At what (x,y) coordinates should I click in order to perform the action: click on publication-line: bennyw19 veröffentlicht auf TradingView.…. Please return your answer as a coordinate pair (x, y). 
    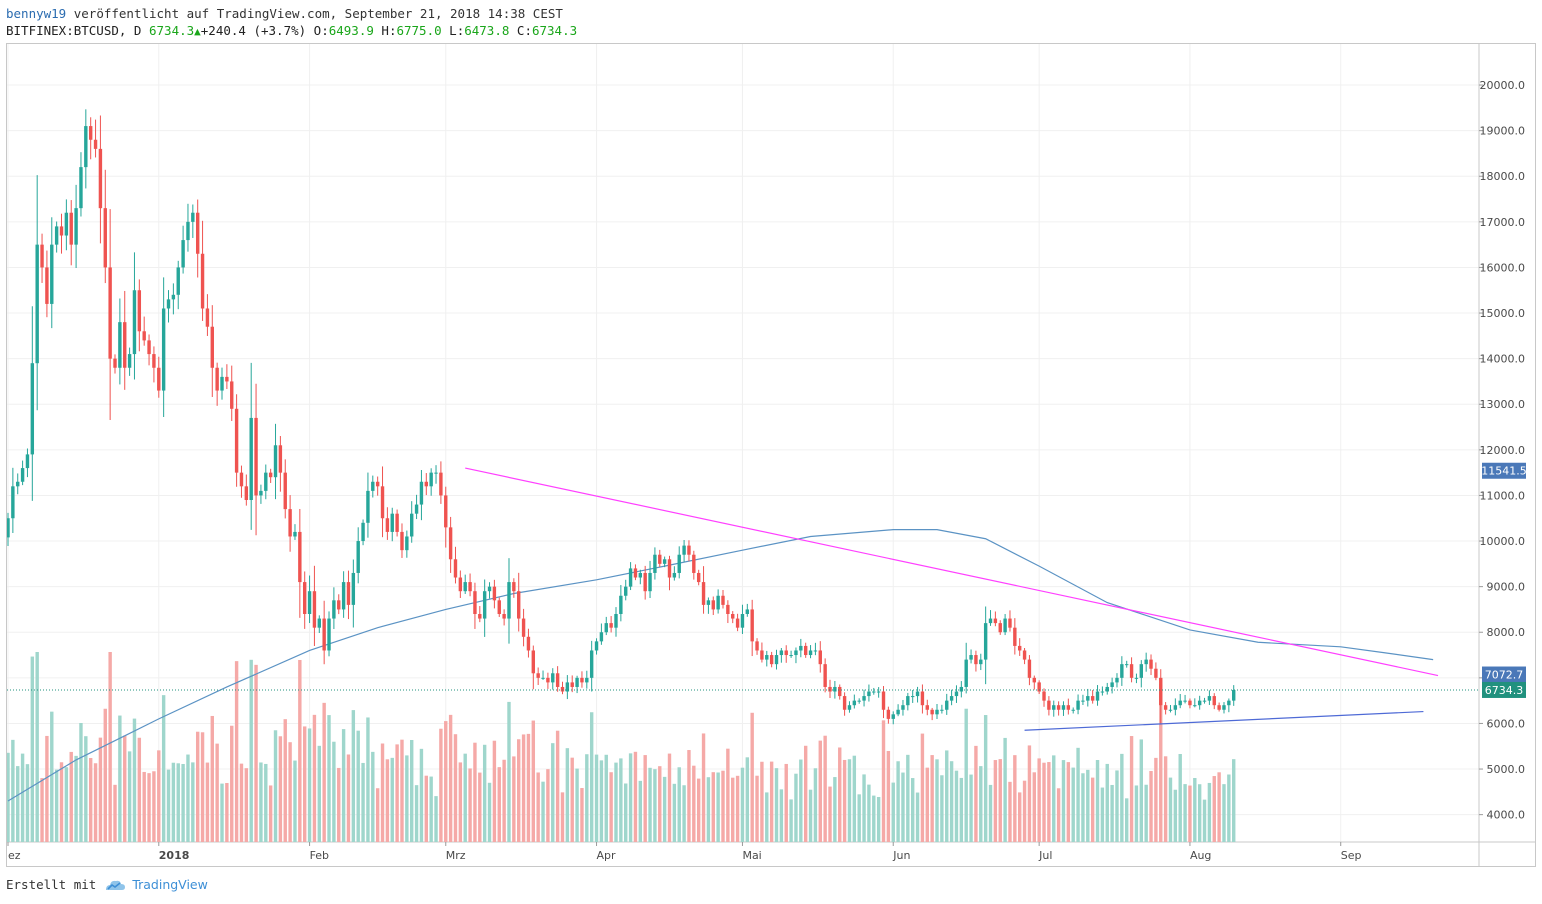
    Looking at the image, I should click on (284, 14).